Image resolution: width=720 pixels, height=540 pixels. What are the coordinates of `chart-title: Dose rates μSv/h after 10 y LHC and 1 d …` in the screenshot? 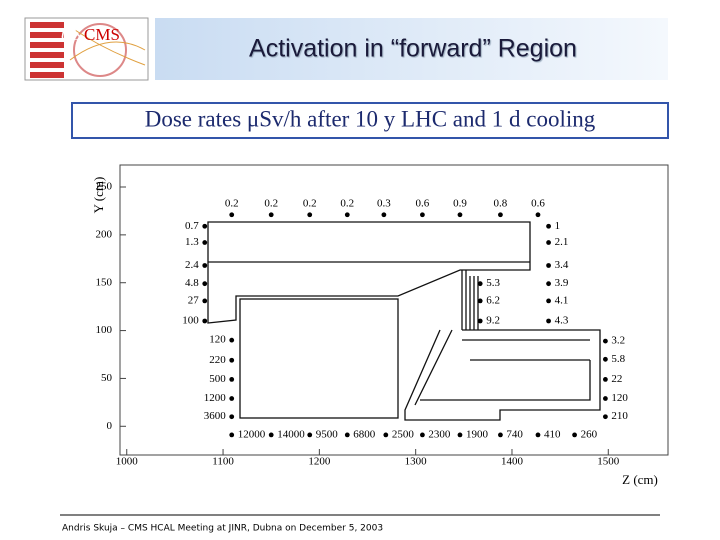 It's located at (370, 118).